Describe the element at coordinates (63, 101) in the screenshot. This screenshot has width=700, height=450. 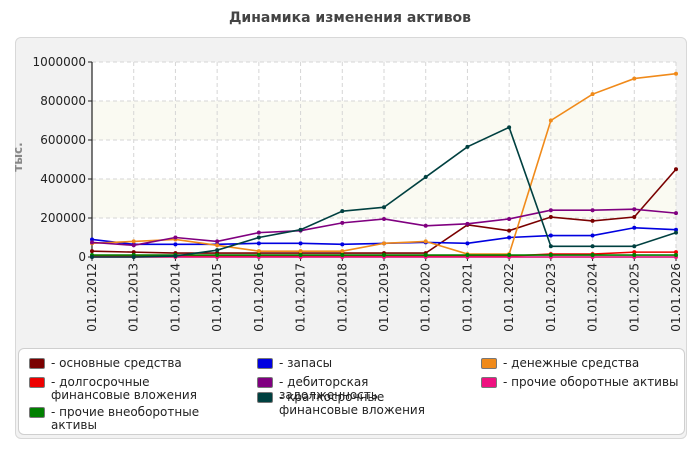
I see `y-tick-label: 800000` at that location.